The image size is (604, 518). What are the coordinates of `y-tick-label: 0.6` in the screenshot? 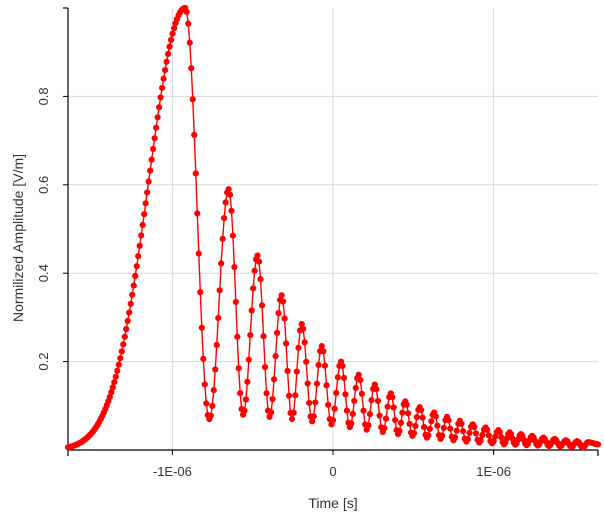 It's located at (43, 185).